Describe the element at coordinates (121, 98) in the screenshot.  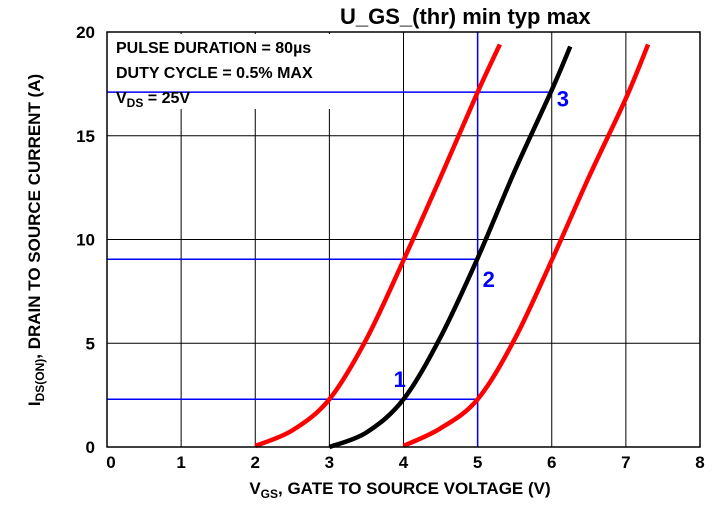
I see `note-vds-main: V` at that location.